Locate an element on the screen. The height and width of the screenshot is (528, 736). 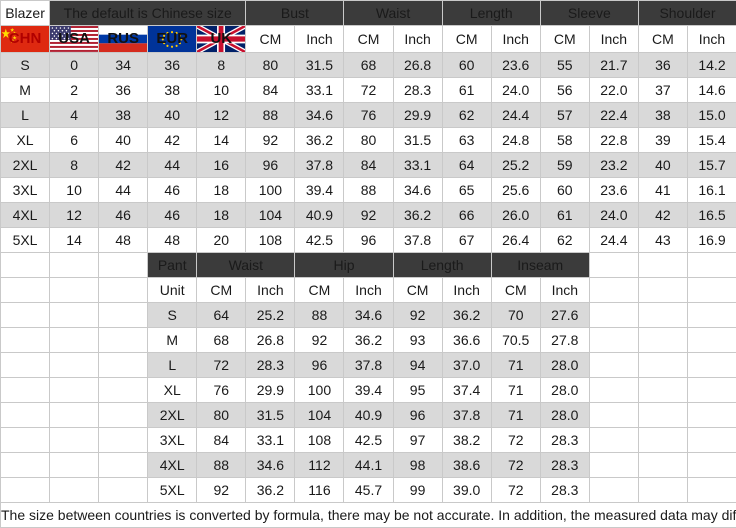
pant-cell-size: 4XL is located at coordinates (172, 465).